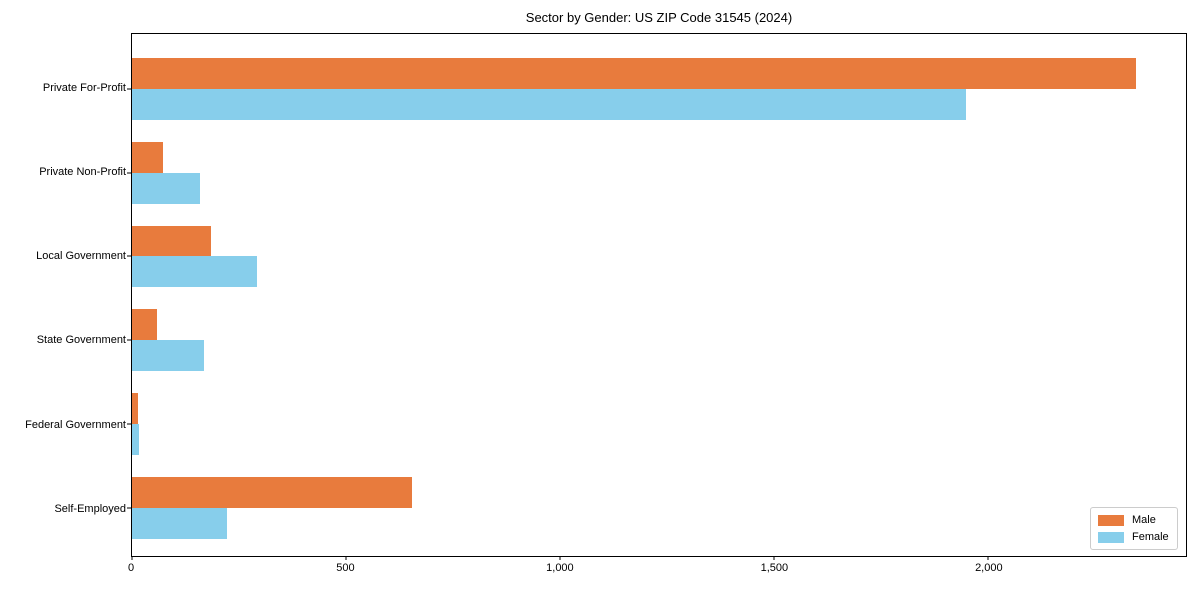  I want to click on x-tick-label-1,500: 1,500, so click(774, 568).